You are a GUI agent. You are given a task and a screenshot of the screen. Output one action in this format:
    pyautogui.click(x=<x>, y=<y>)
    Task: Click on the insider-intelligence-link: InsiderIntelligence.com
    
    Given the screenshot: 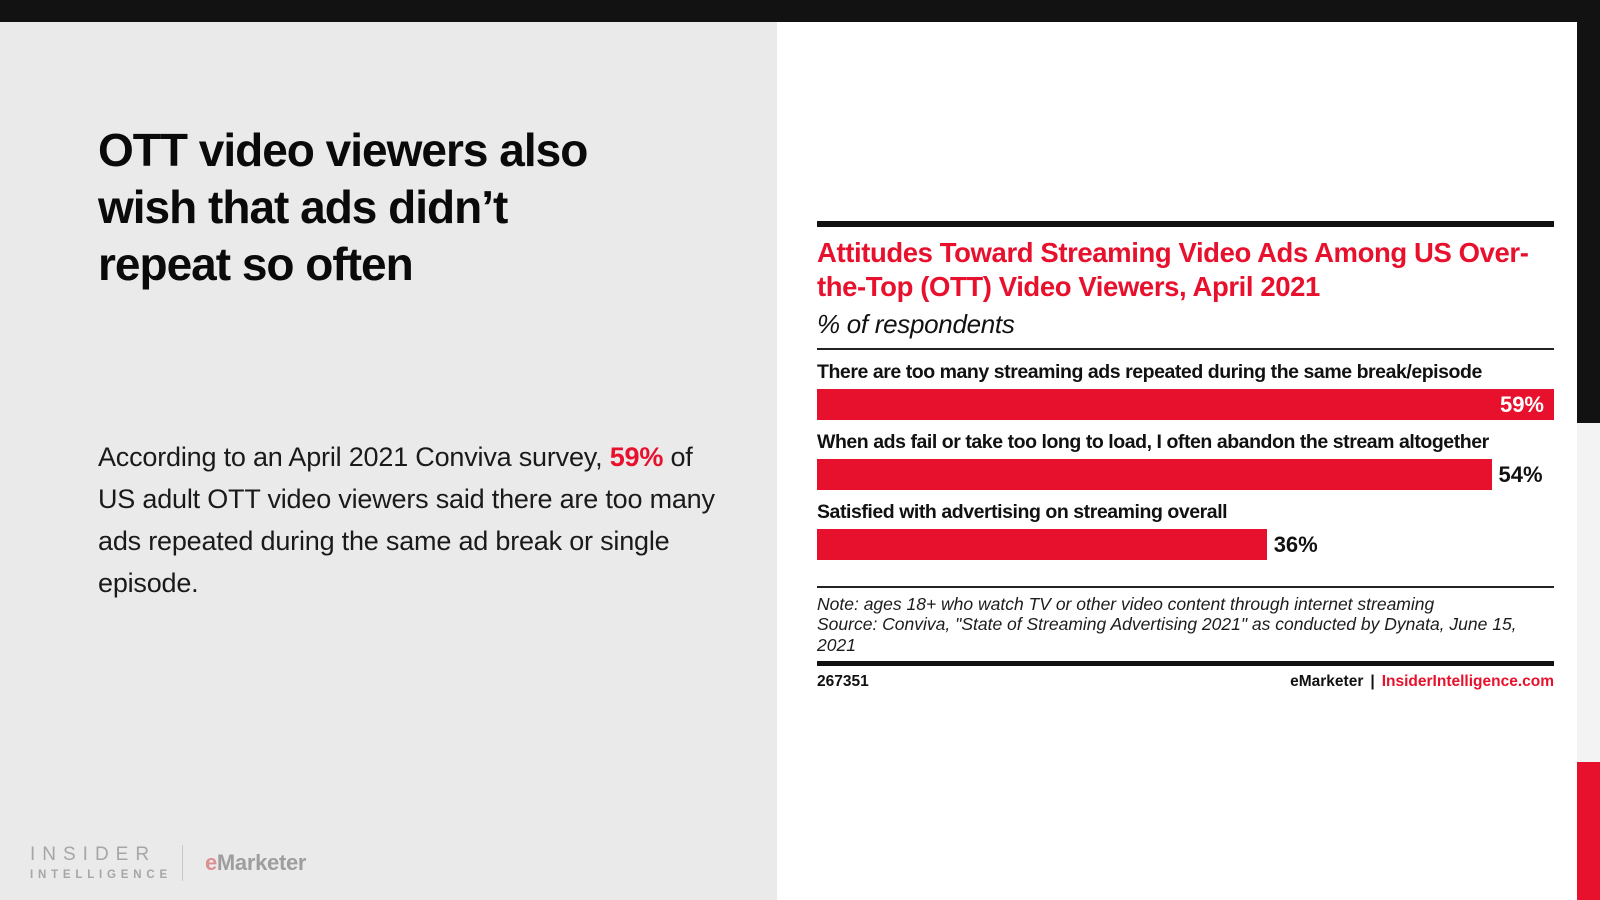 What is the action you would take?
    pyautogui.click(x=1467, y=681)
    